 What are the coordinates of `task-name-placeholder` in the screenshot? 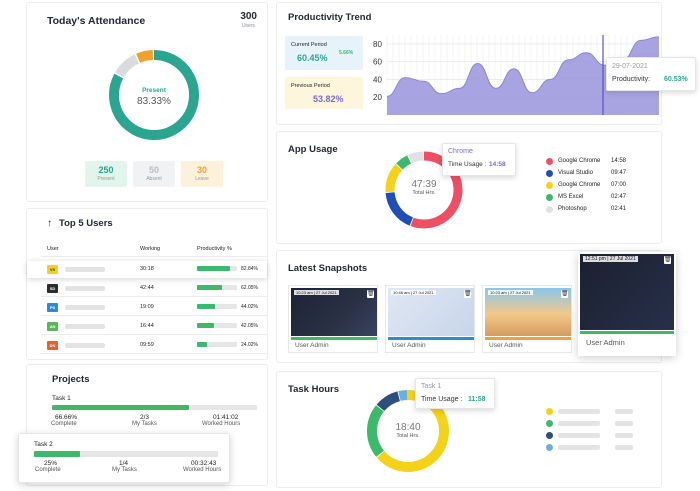 It's located at (579, 423).